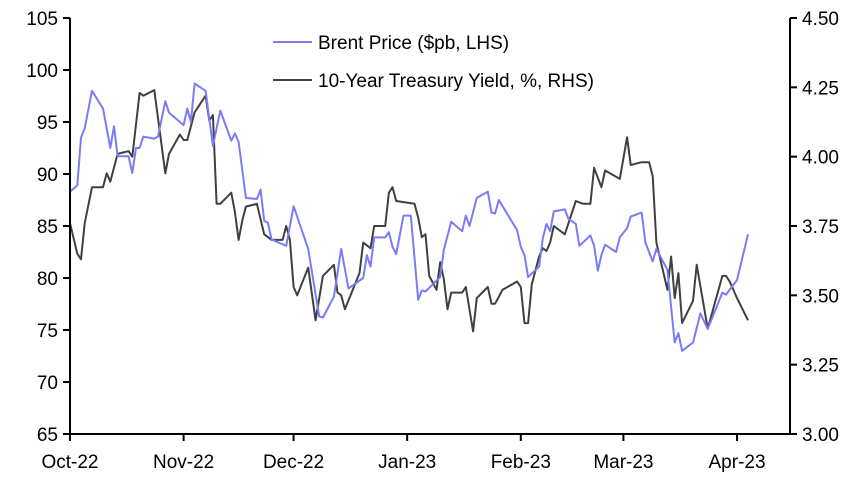 This screenshot has height=482, width=867. Describe the element at coordinates (820, 366) in the screenshot. I see `y2-tick-label: 3.25` at that location.